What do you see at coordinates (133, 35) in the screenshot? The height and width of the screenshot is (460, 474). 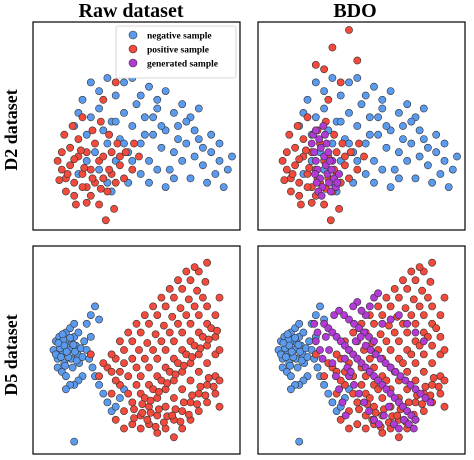 I see `legend-marker-negative-sample` at bounding box center [133, 35].